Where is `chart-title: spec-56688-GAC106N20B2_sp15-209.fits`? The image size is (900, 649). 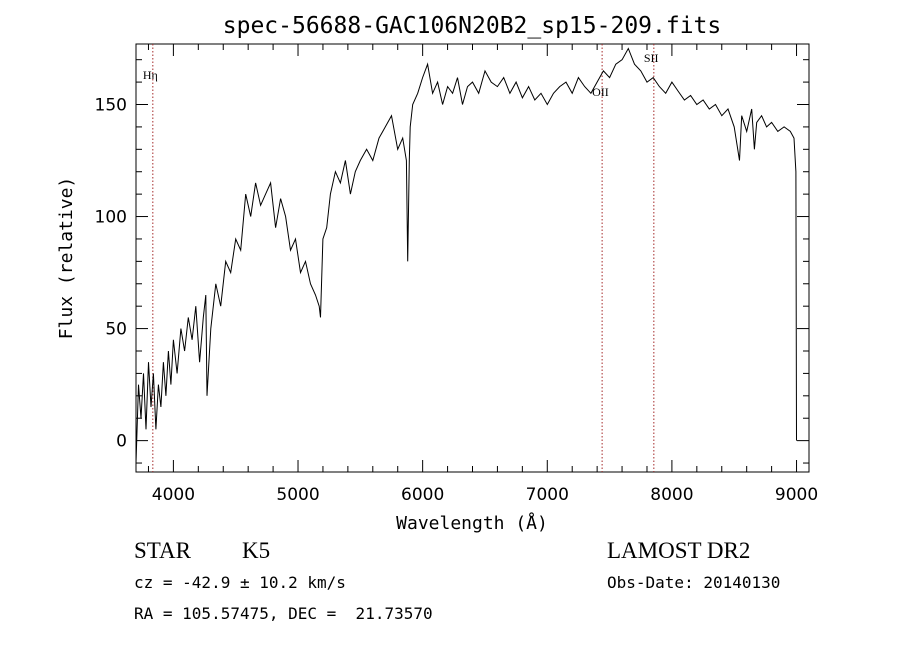 chart-title: spec-56688-GAC106N20B2_sp15-209.fits is located at coordinates (472, 26).